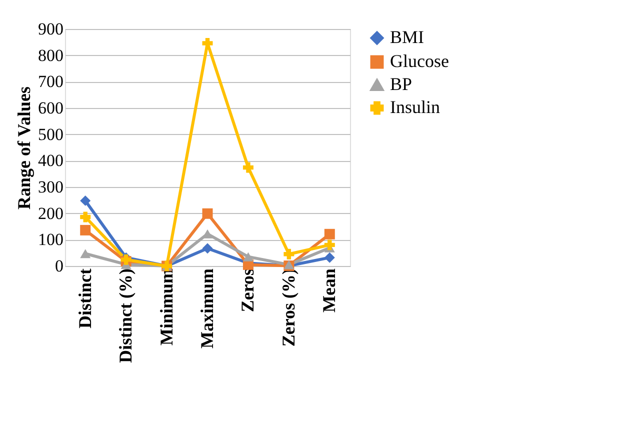 This screenshot has width=636, height=443. Describe the element at coordinates (59, 266) in the screenshot. I see `y-tick-label: 0` at that location.